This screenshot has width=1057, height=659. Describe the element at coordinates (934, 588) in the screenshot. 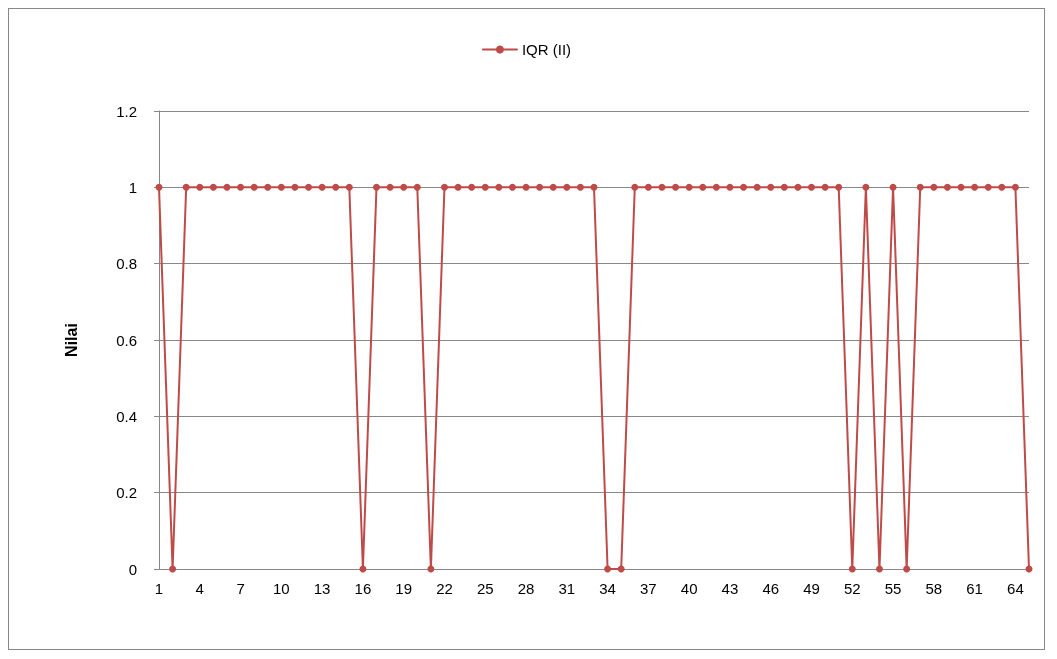

I see `x-tick-label: 58` at that location.